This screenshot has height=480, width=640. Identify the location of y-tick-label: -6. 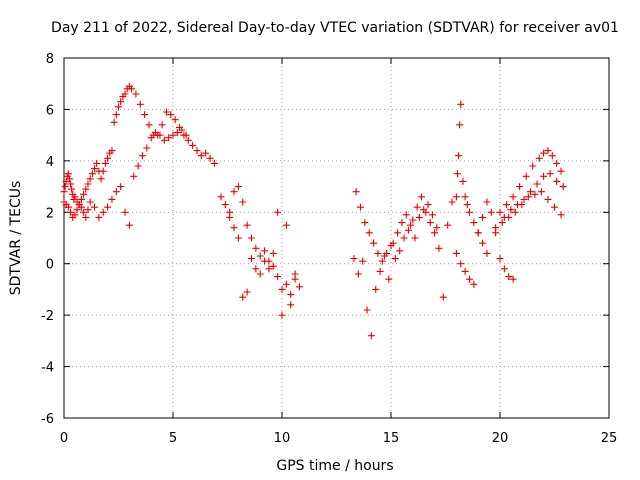
(47, 419).